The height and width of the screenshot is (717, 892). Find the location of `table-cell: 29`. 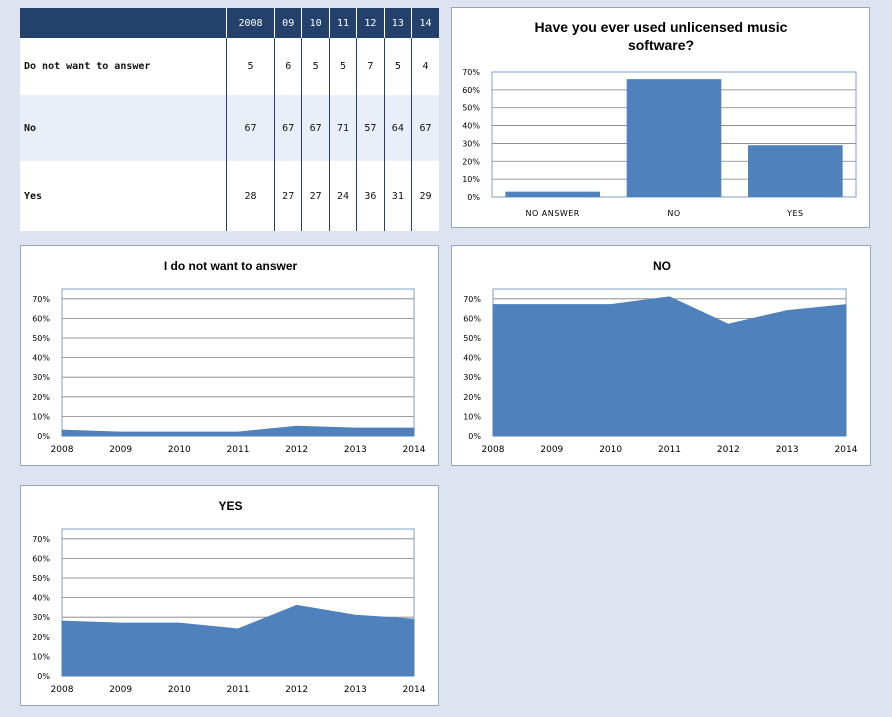

table-cell: 29 is located at coordinates (425, 196).